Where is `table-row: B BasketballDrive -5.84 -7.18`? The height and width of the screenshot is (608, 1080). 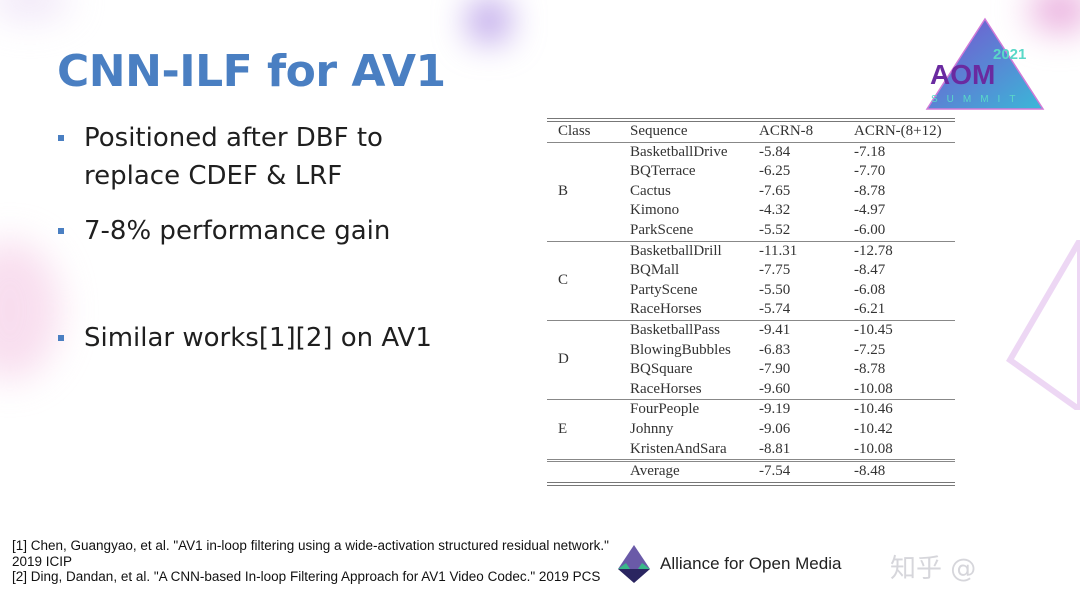
table-row: B BasketballDrive -5.84 -7.18 is located at coordinates (751, 191).